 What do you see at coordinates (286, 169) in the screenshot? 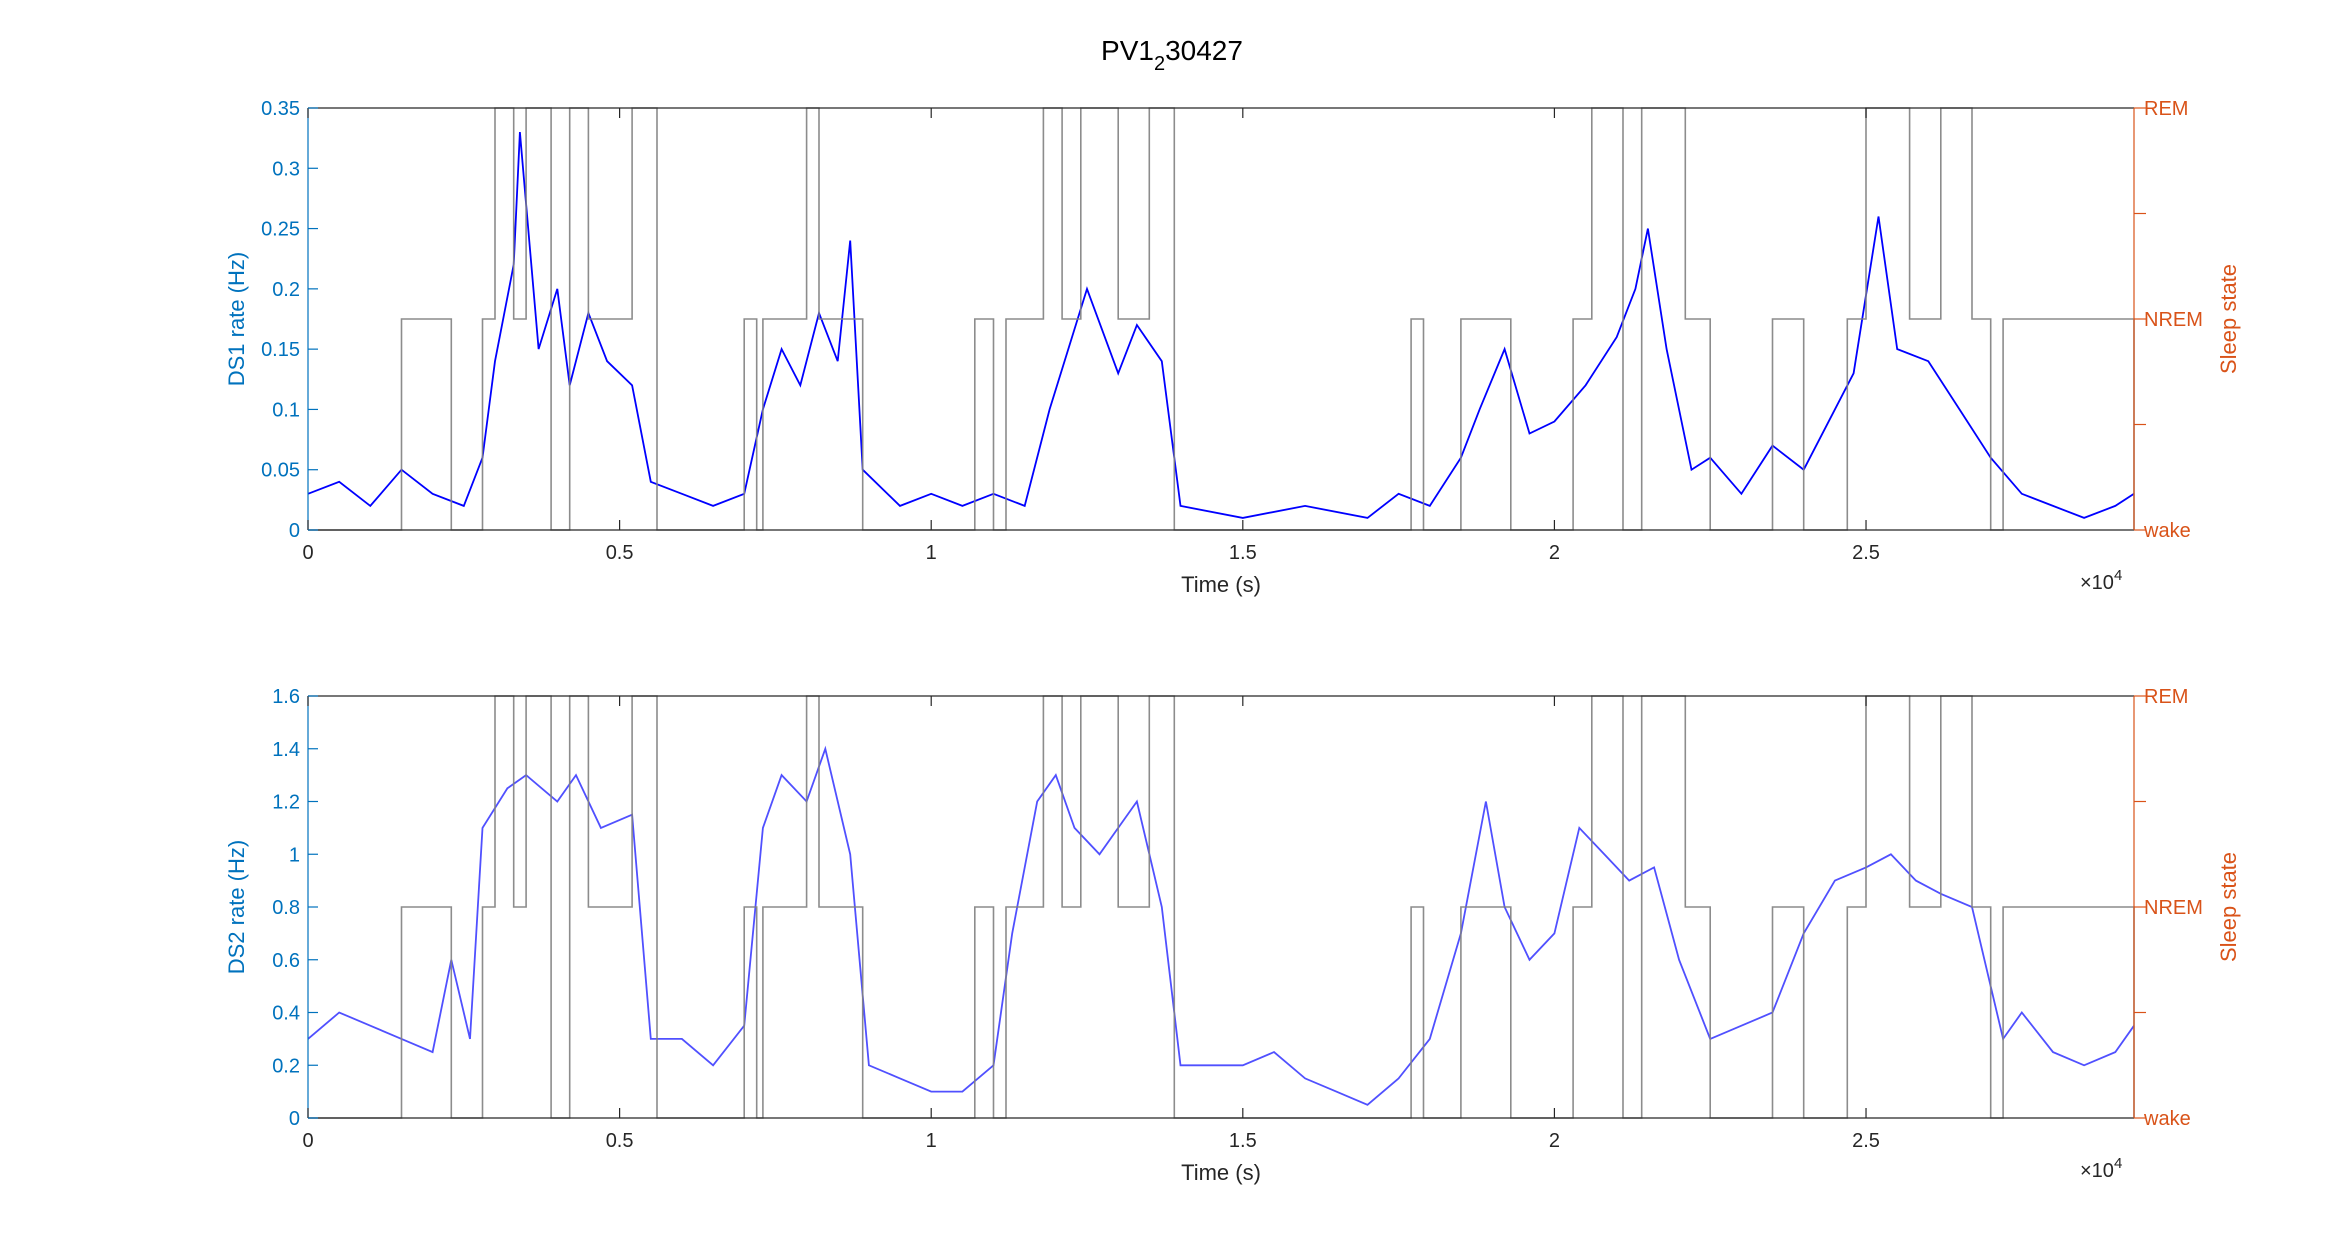
I see `y-tick-label: 0.3` at bounding box center [286, 169].